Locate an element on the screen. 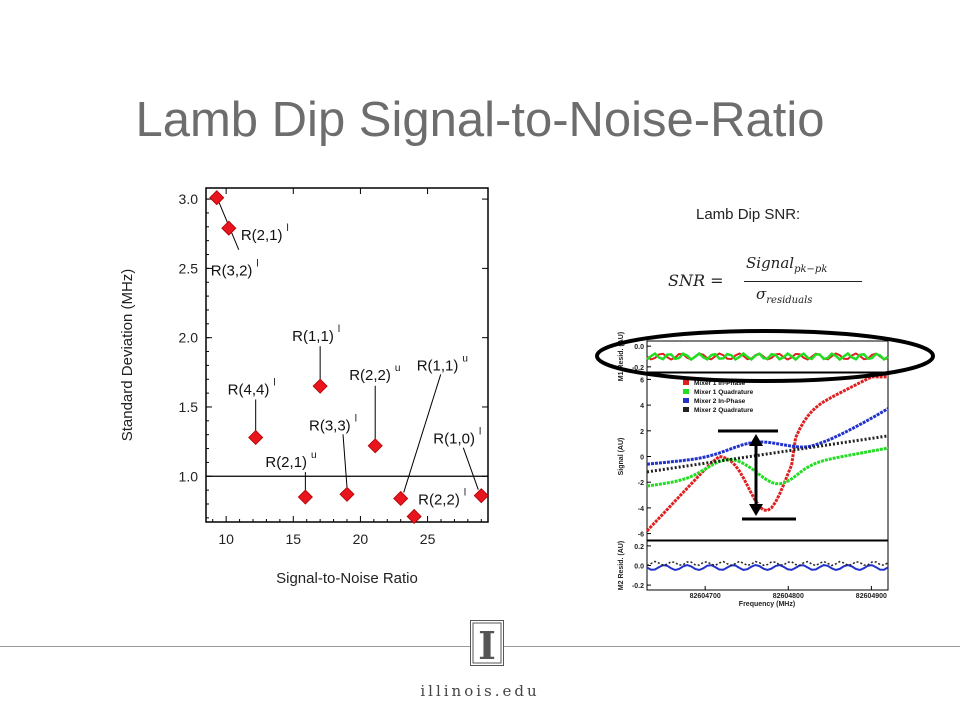 This screenshot has height=720, width=960. panel-ylabel: Signal (AU) is located at coordinates (621, 457).